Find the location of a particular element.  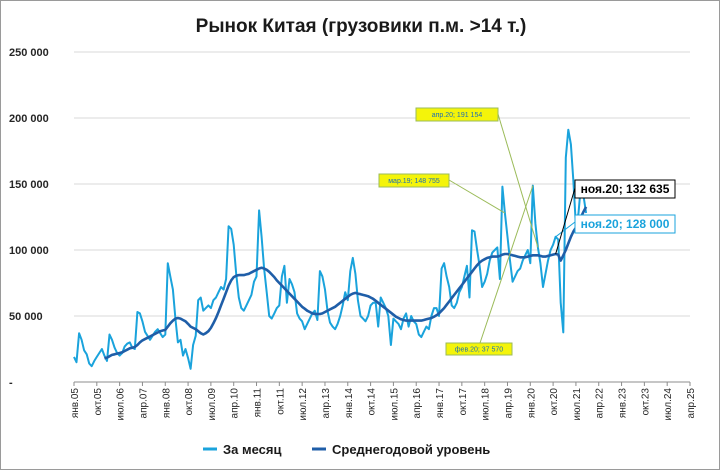

x-tick-label: янв.23 is located at coordinates (623, 403).